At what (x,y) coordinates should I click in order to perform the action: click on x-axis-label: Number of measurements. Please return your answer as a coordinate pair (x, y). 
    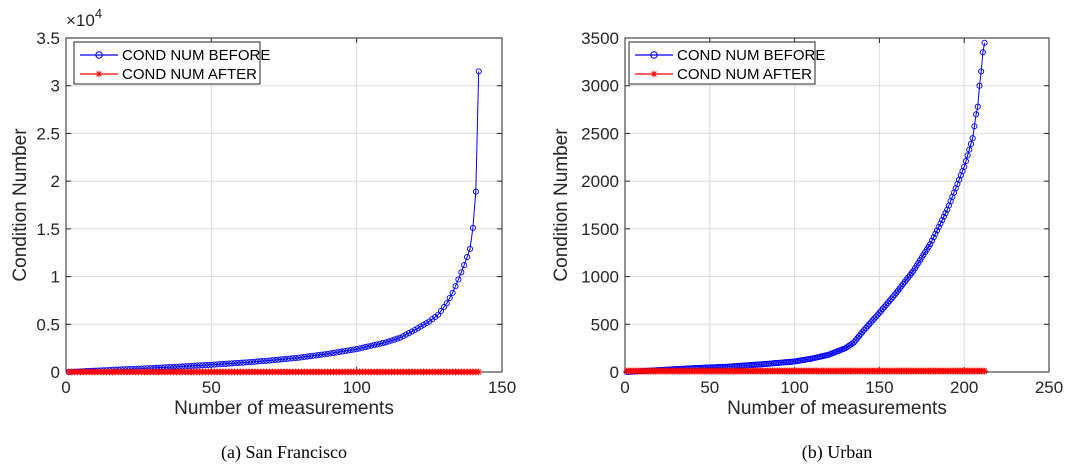
    Looking at the image, I should click on (837, 408).